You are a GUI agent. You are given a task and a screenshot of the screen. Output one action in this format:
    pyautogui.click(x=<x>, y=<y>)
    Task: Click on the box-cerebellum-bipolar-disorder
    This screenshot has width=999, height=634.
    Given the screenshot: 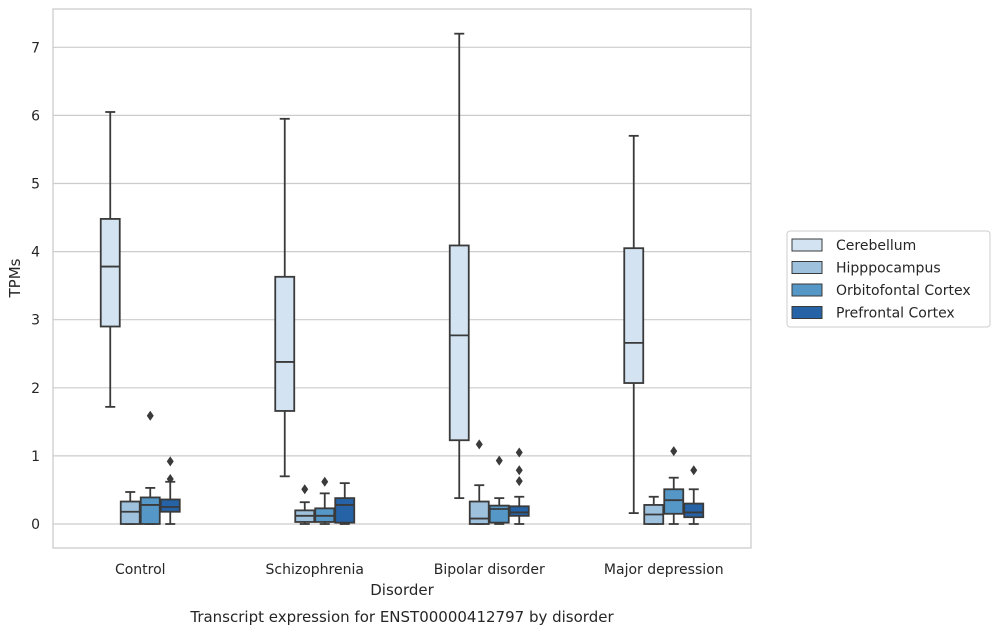 What is the action you would take?
    pyautogui.click(x=459, y=266)
    